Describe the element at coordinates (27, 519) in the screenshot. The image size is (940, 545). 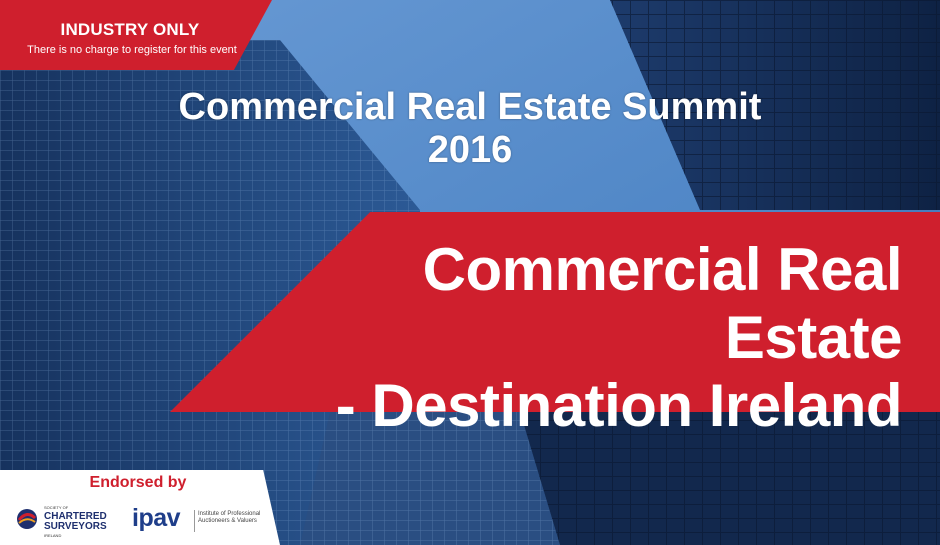
I see `scsi-mark-icon` at that location.